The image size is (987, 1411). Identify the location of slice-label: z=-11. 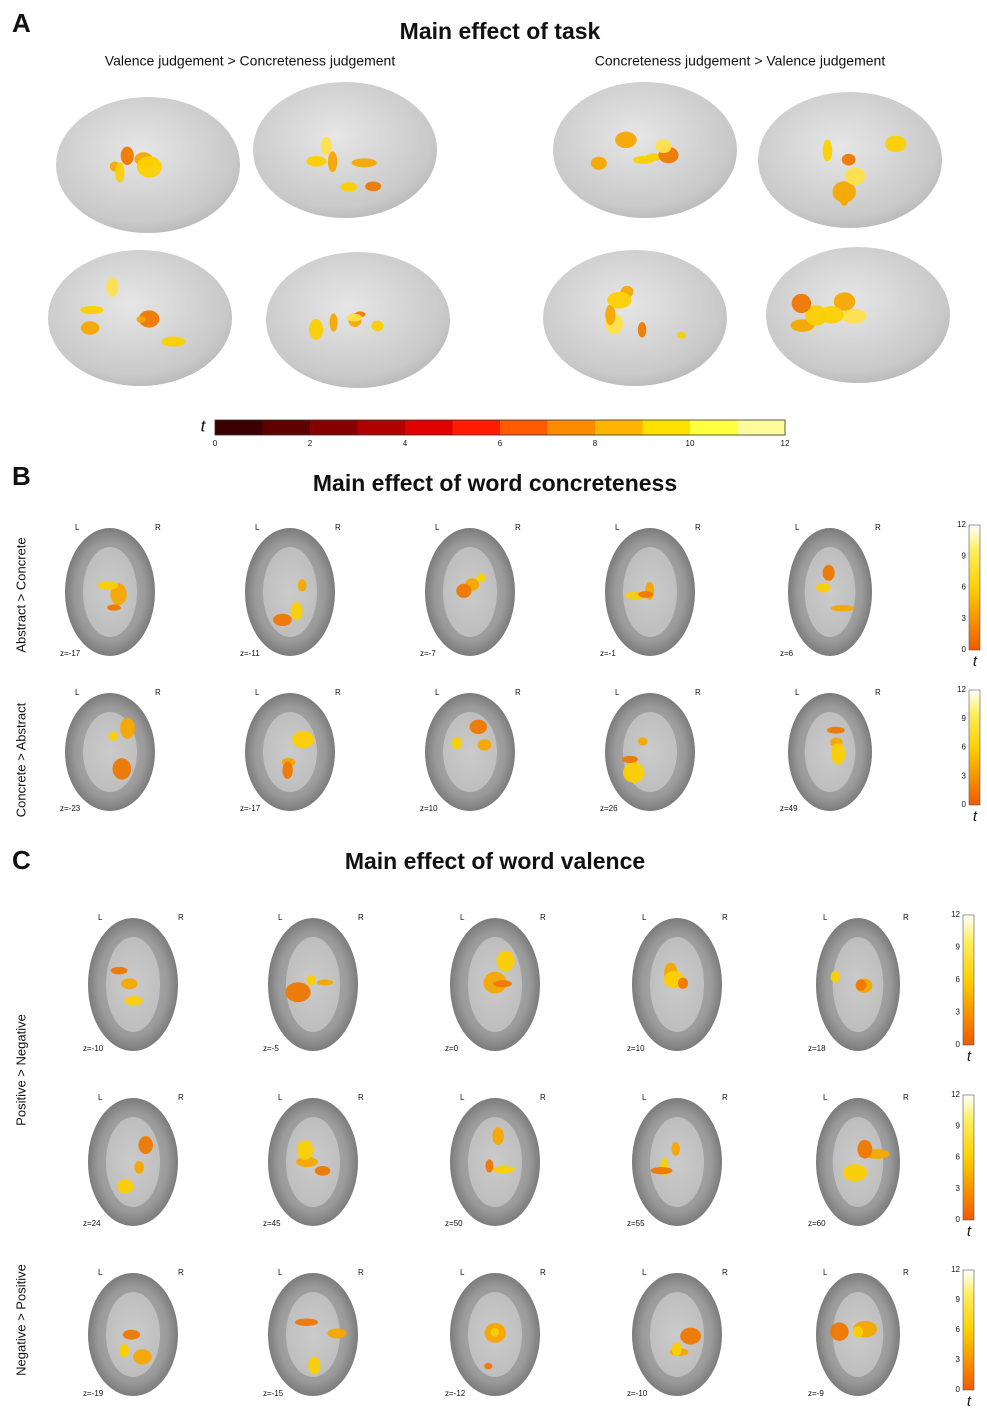
(250, 653).